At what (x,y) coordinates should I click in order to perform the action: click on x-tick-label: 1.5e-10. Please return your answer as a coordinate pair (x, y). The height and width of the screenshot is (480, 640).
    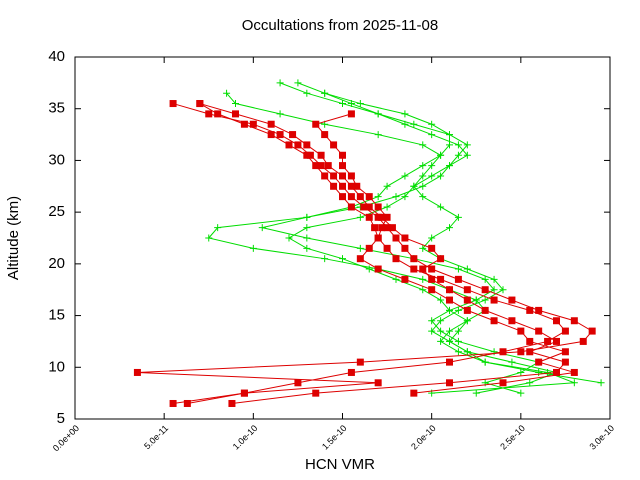
    Looking at the image, I should click on (334, 437).